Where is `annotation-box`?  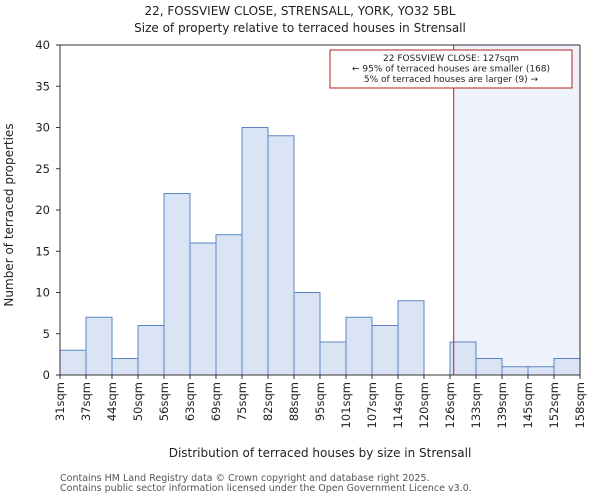 annotation-box is located at coordinates (451, 69).